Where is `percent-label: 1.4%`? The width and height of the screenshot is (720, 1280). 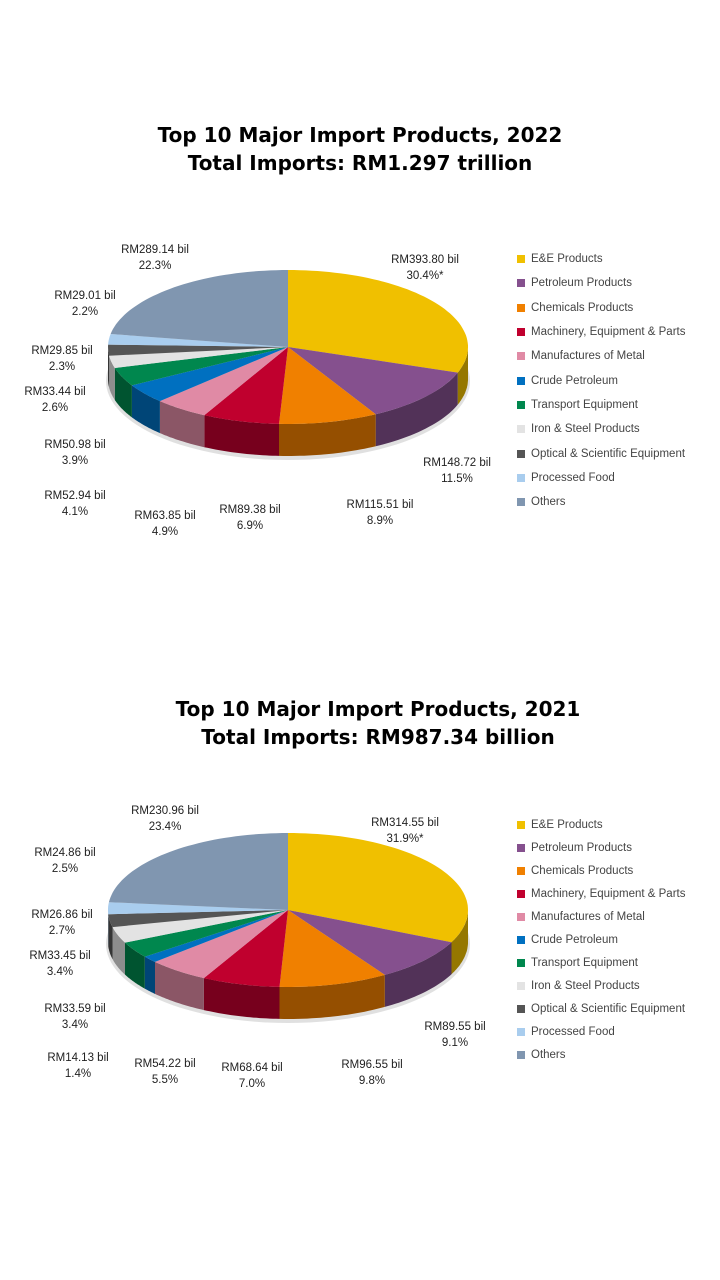
percent-label: 1.4% is located at coordinates (78, 1074).